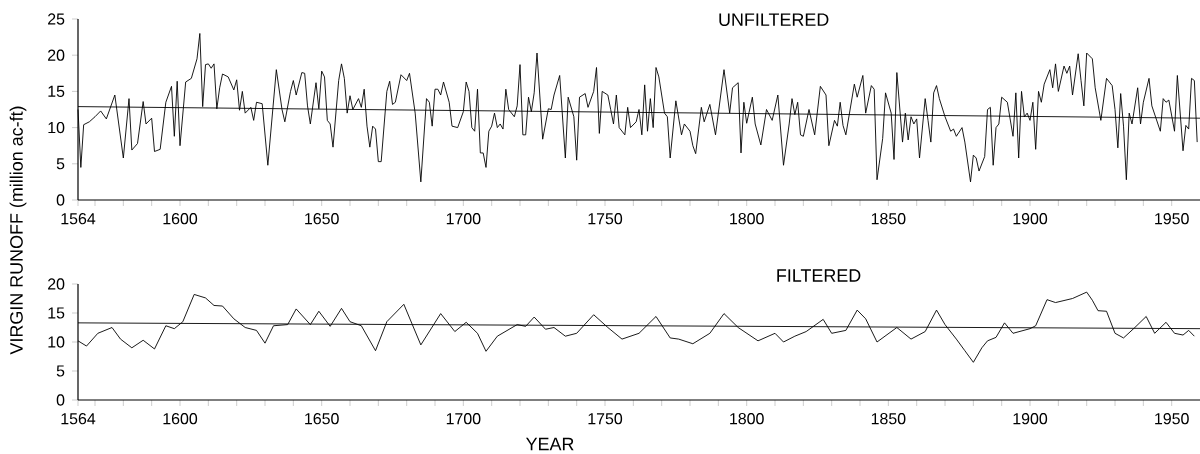 The image size is (1200, 454). What do you see at coordinates (18, 230) in the screenshot?
I see `y-axis-title: VIRGIN RUNOFF (million ac-ft)` at bounding box center [18, 230].